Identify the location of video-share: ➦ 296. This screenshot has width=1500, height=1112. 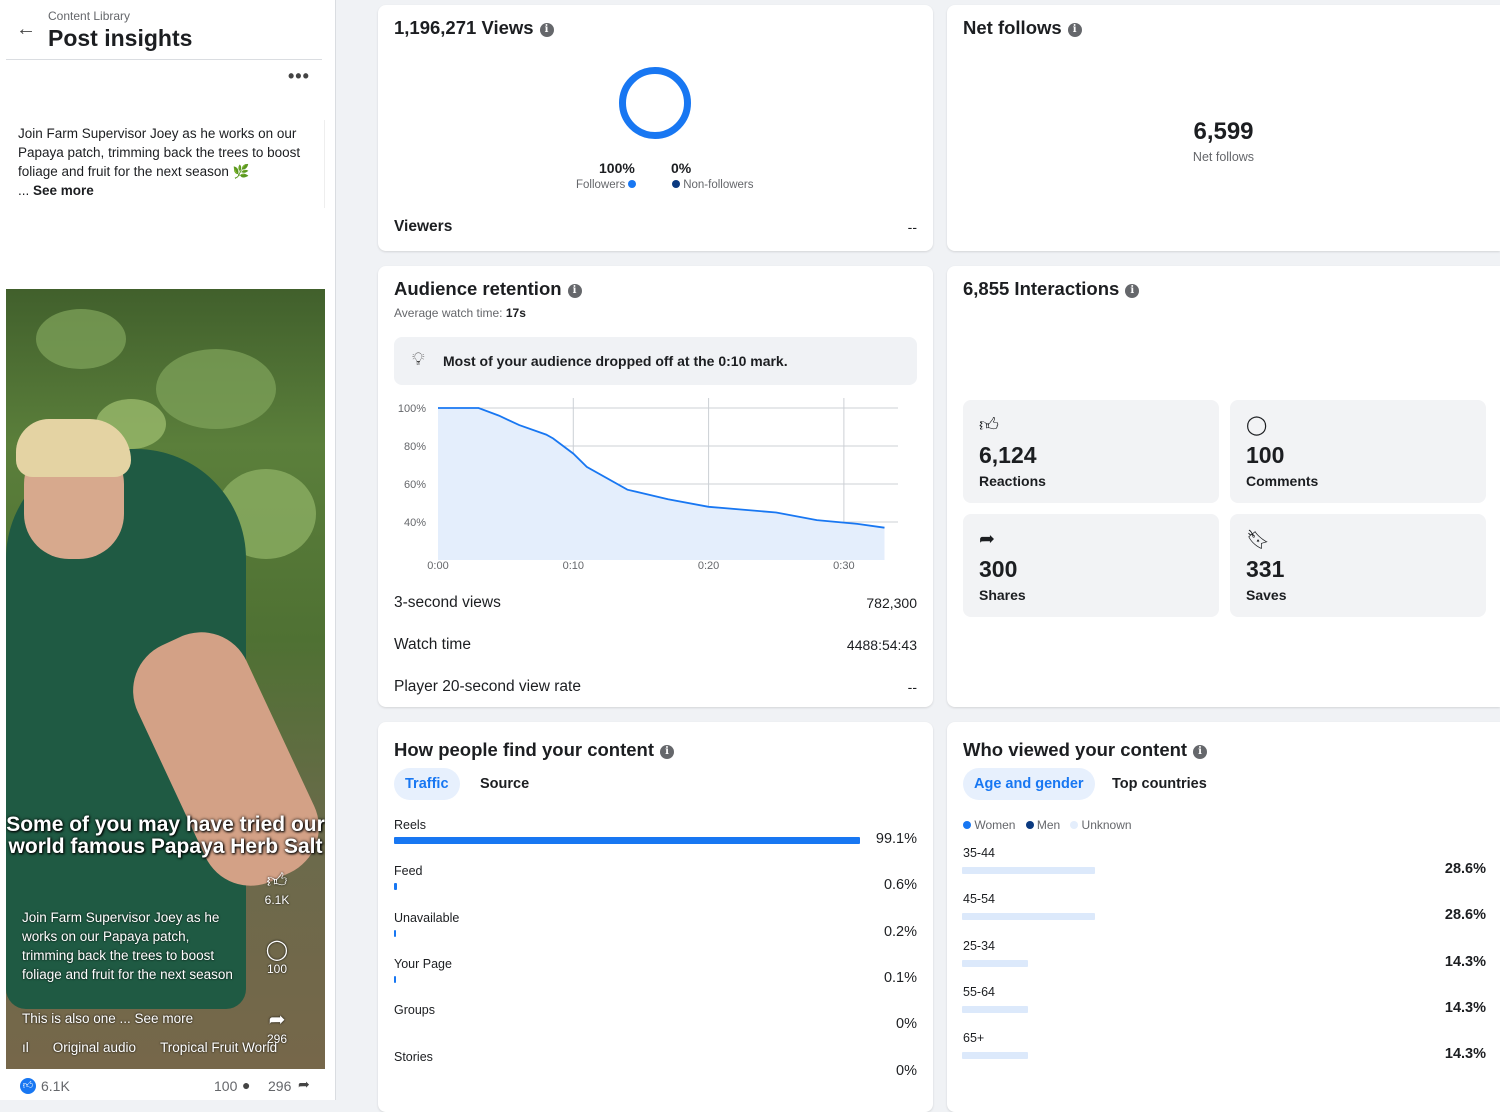
(277, 1026).